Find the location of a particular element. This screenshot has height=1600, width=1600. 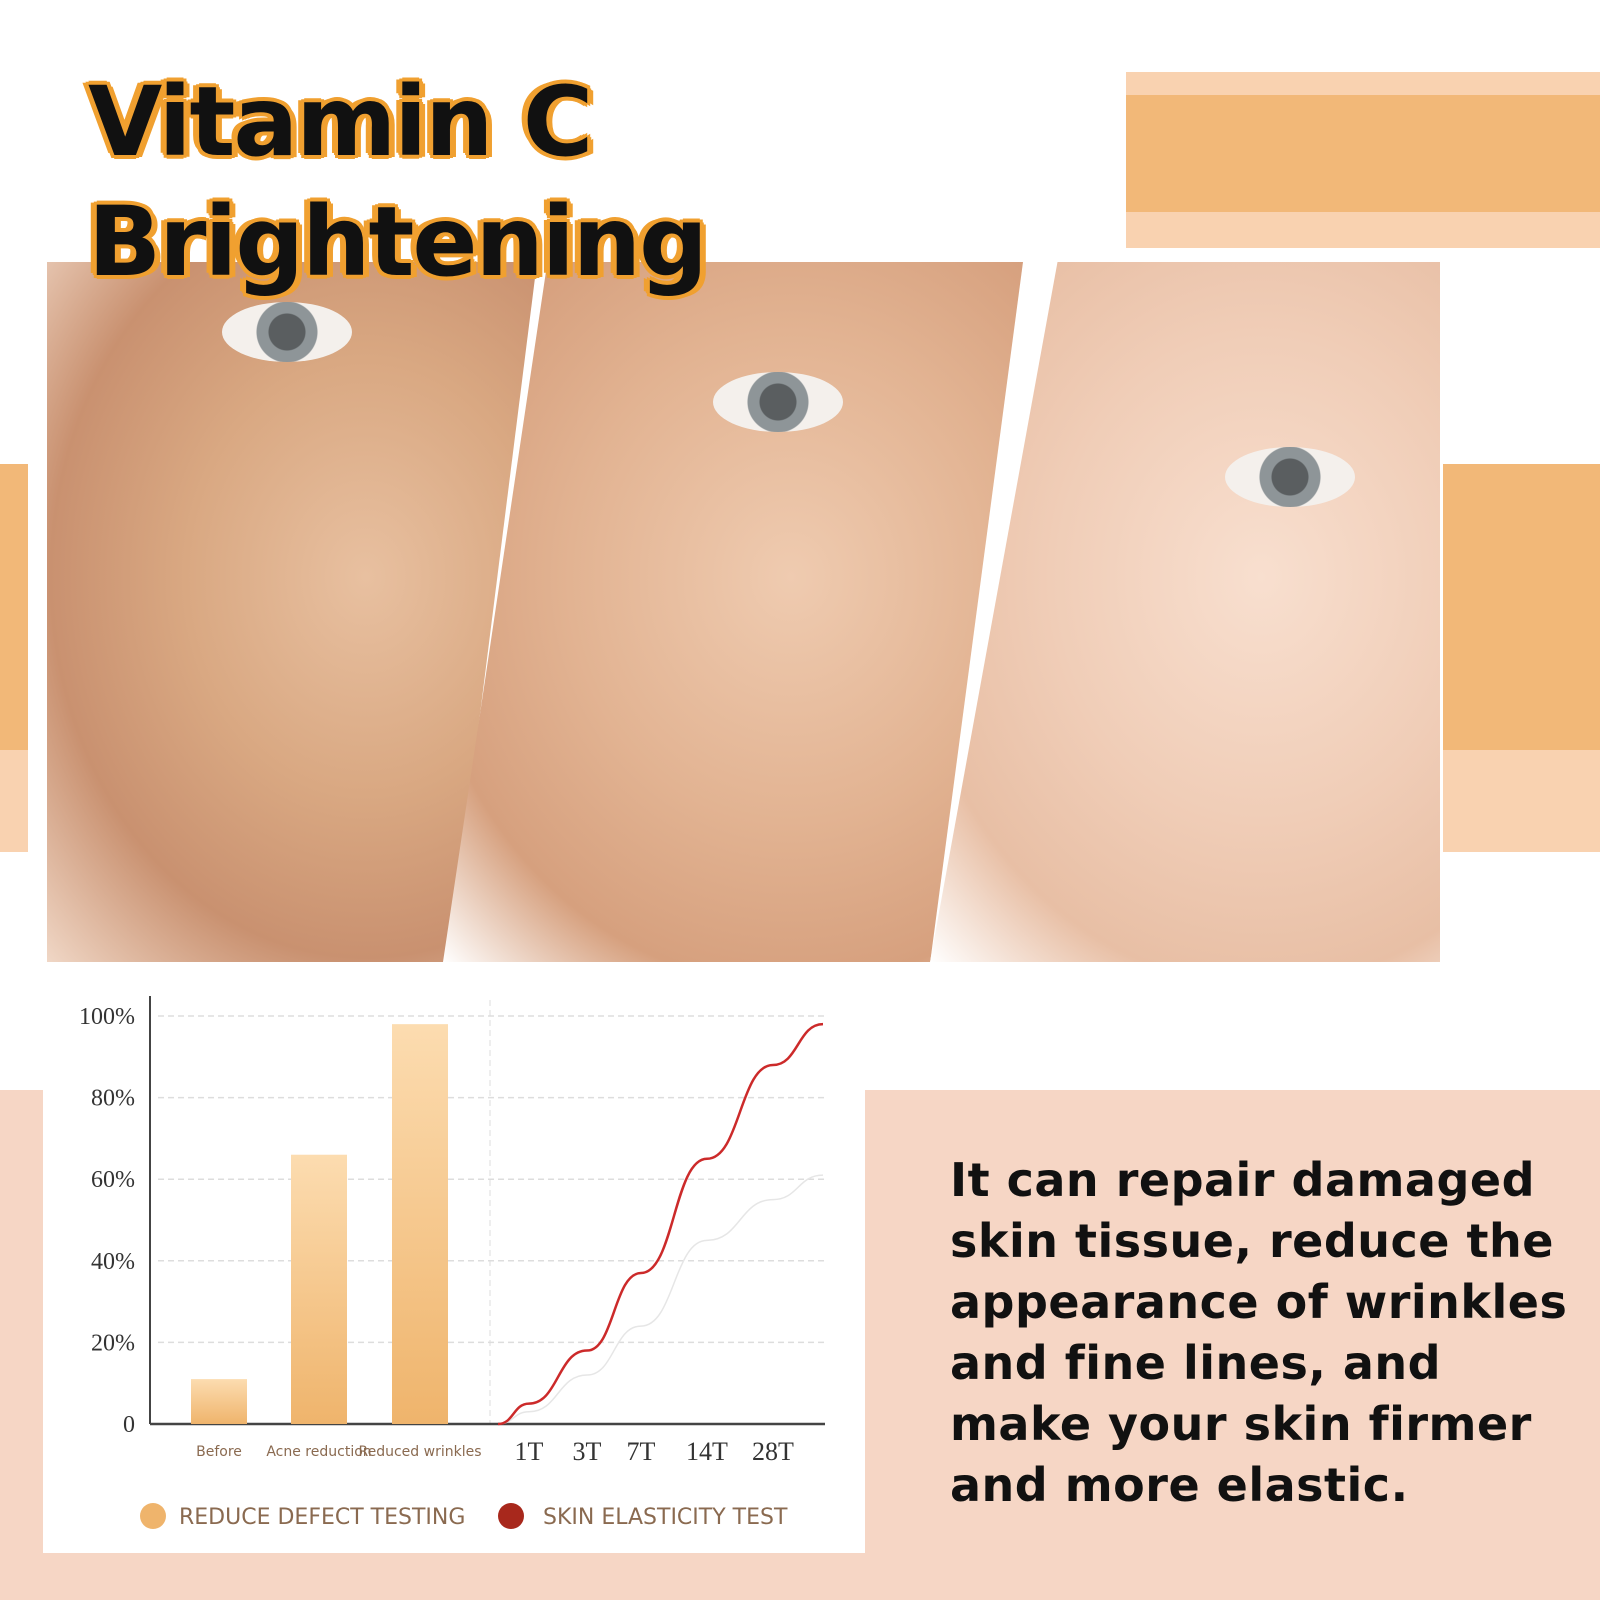

y-tick-label: 80% is located at coordinates (113, 1099).